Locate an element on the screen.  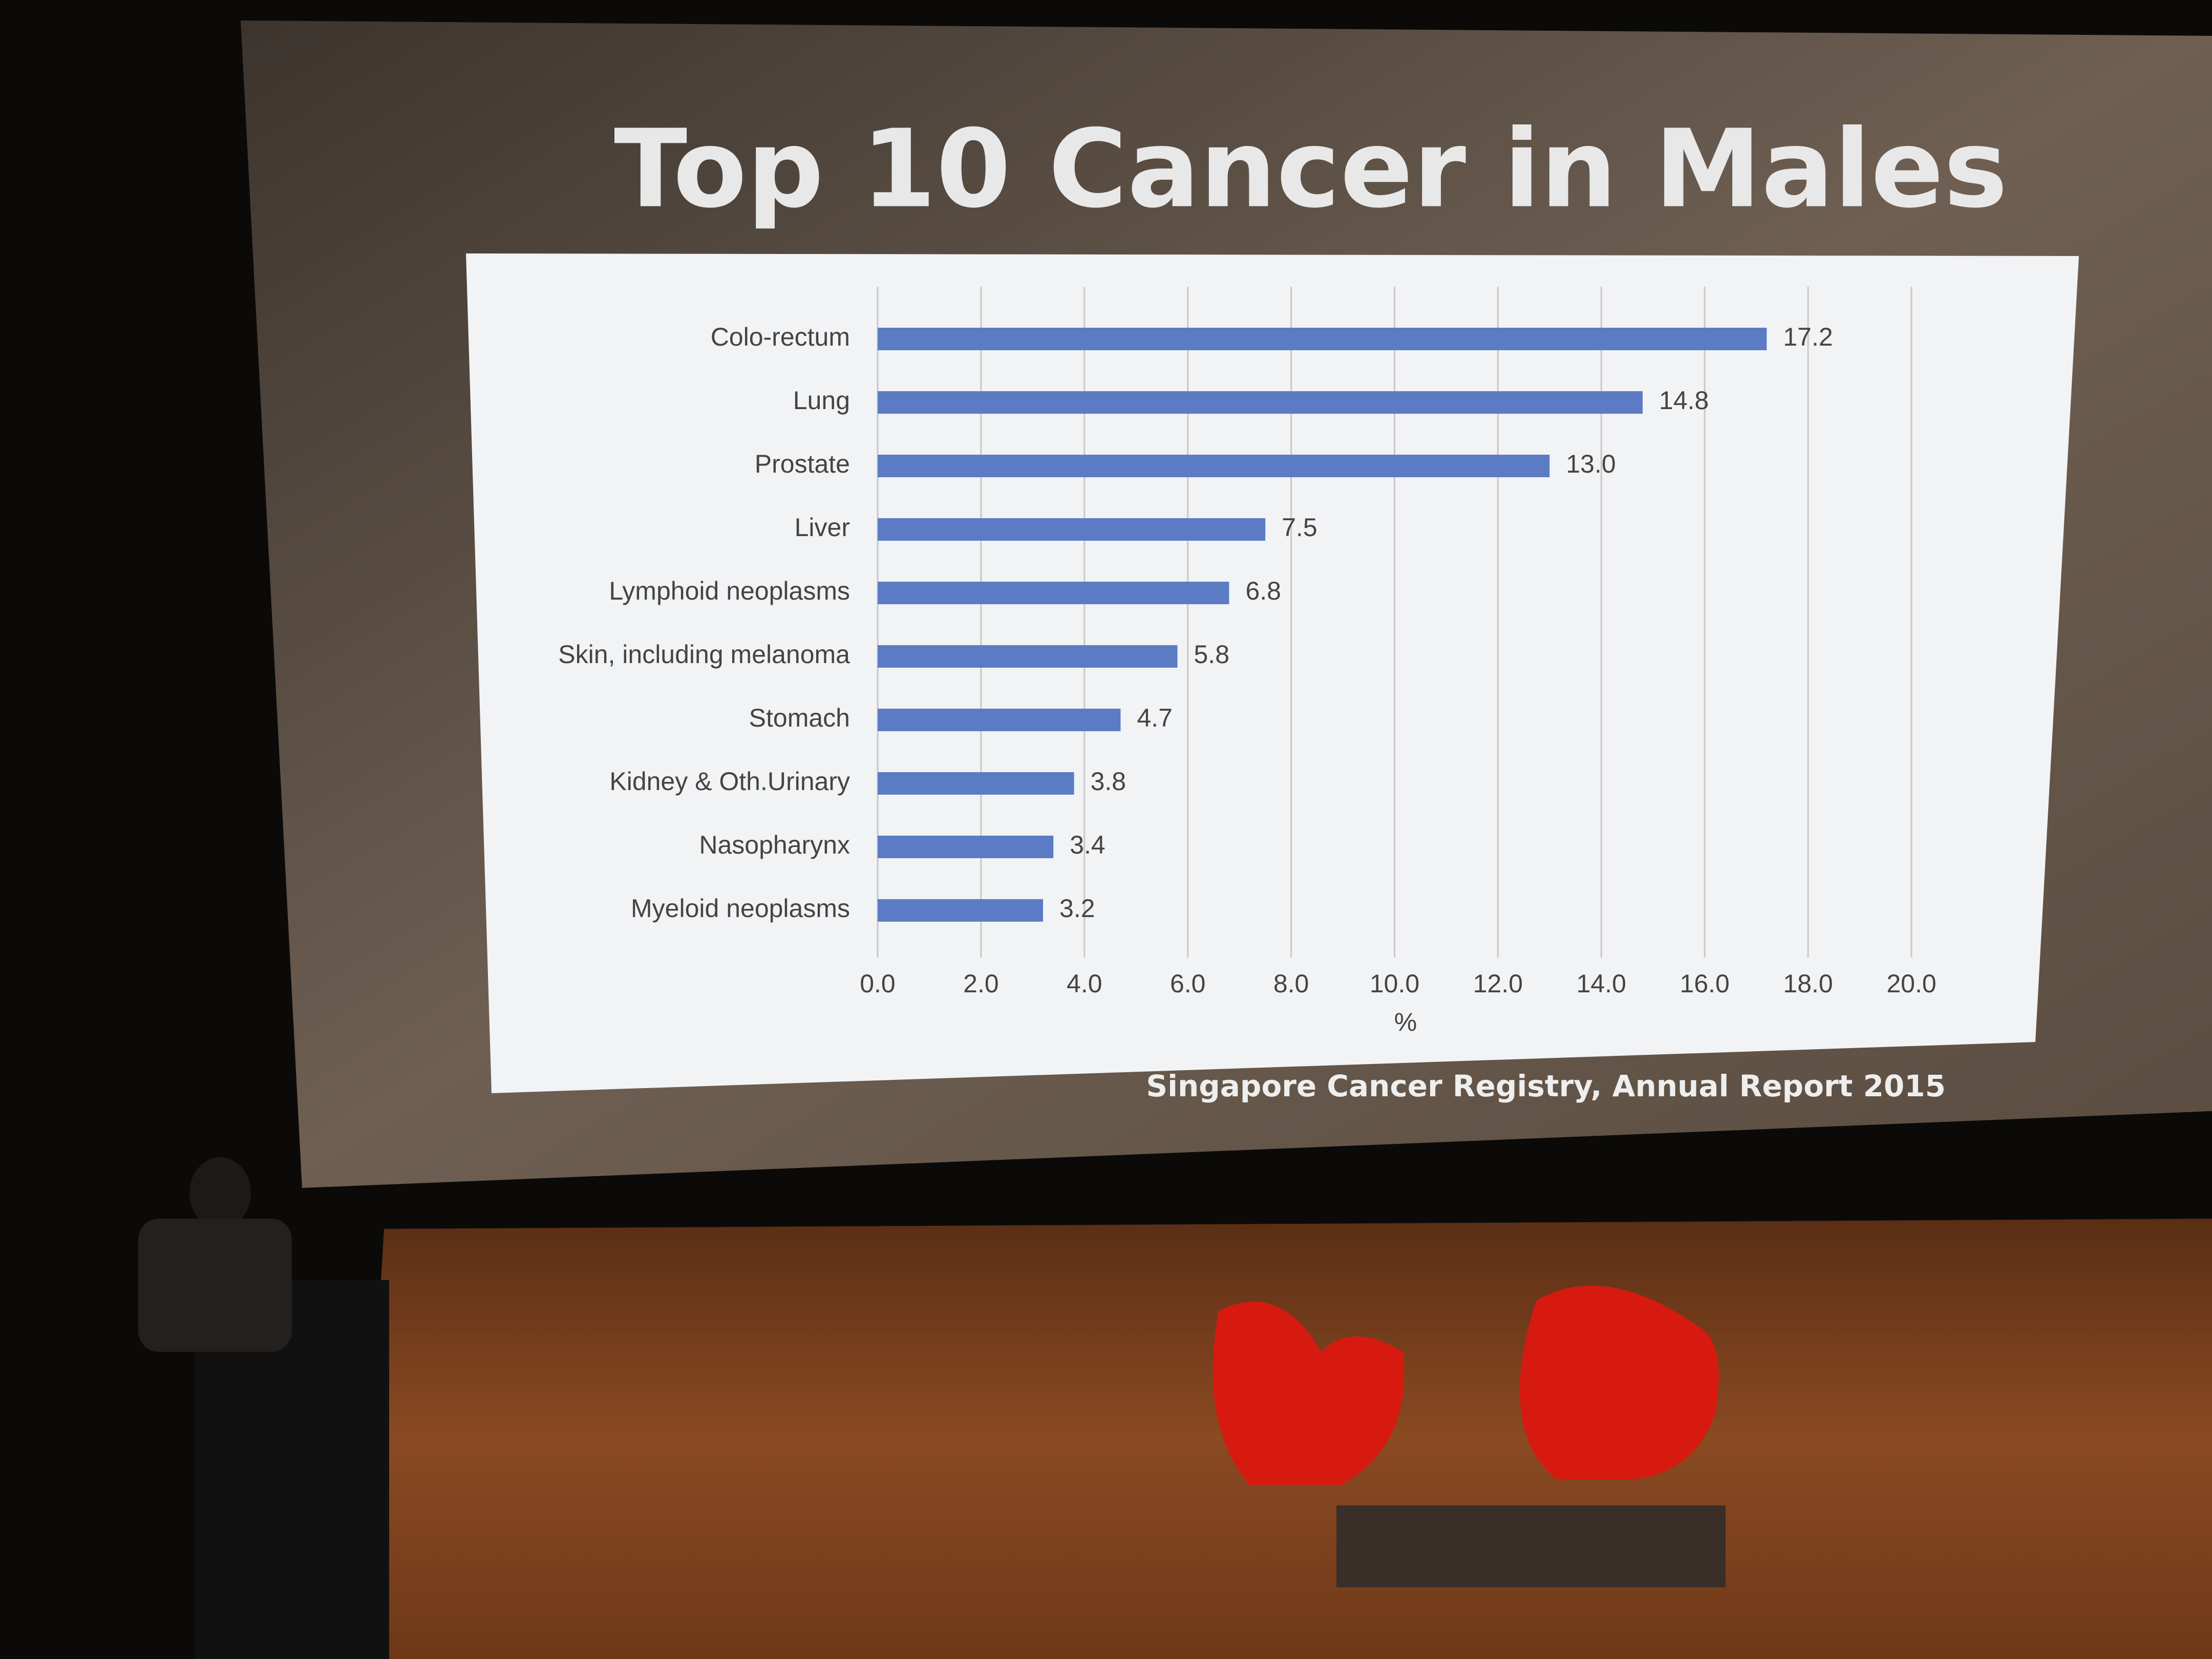
chart-title: Top 10 Cancer in Males is located at coordinates (1311, 169).